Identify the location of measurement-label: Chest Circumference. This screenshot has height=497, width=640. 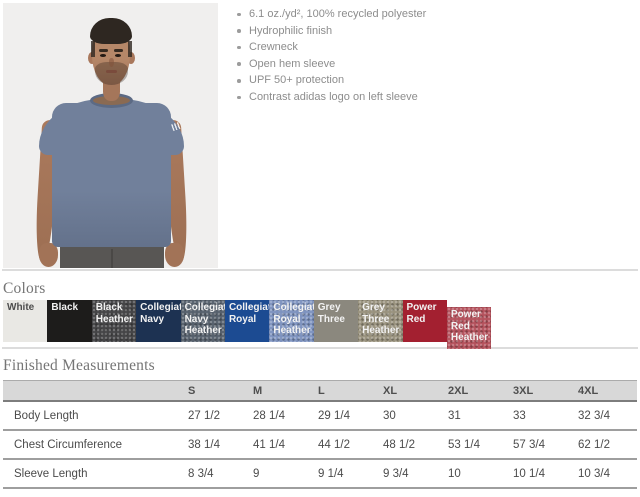
(92, 445).